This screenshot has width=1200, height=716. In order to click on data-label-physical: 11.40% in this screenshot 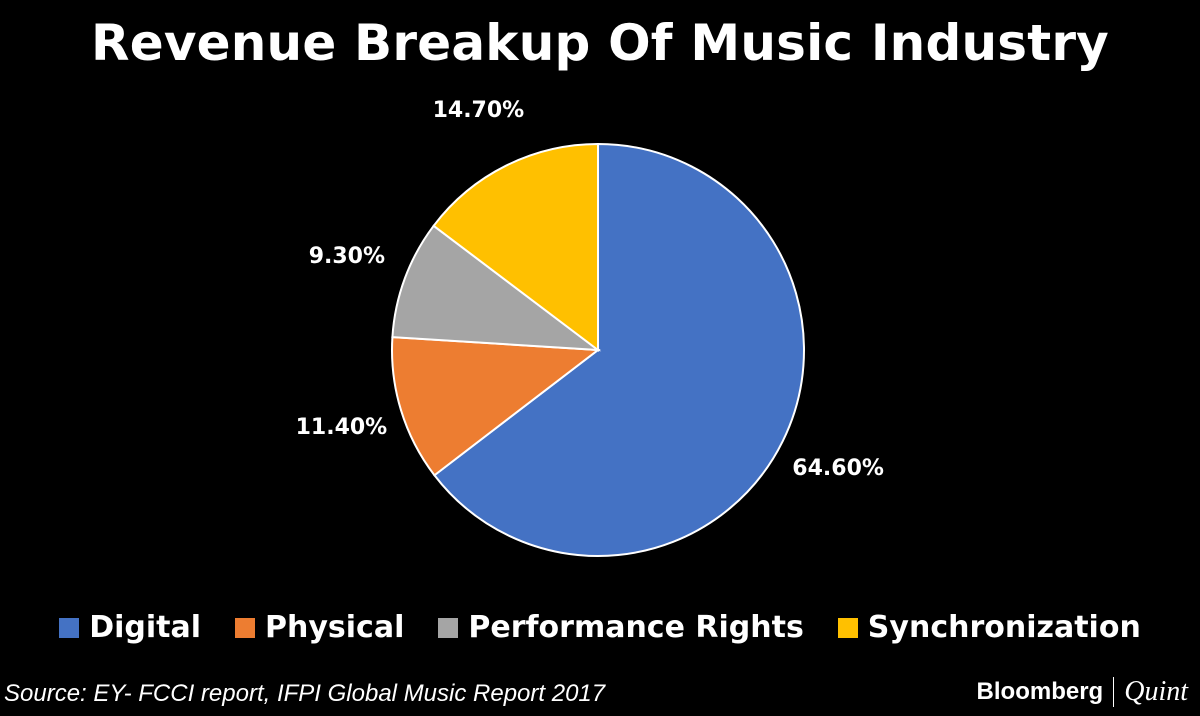, I will do `click(341, 428)`.